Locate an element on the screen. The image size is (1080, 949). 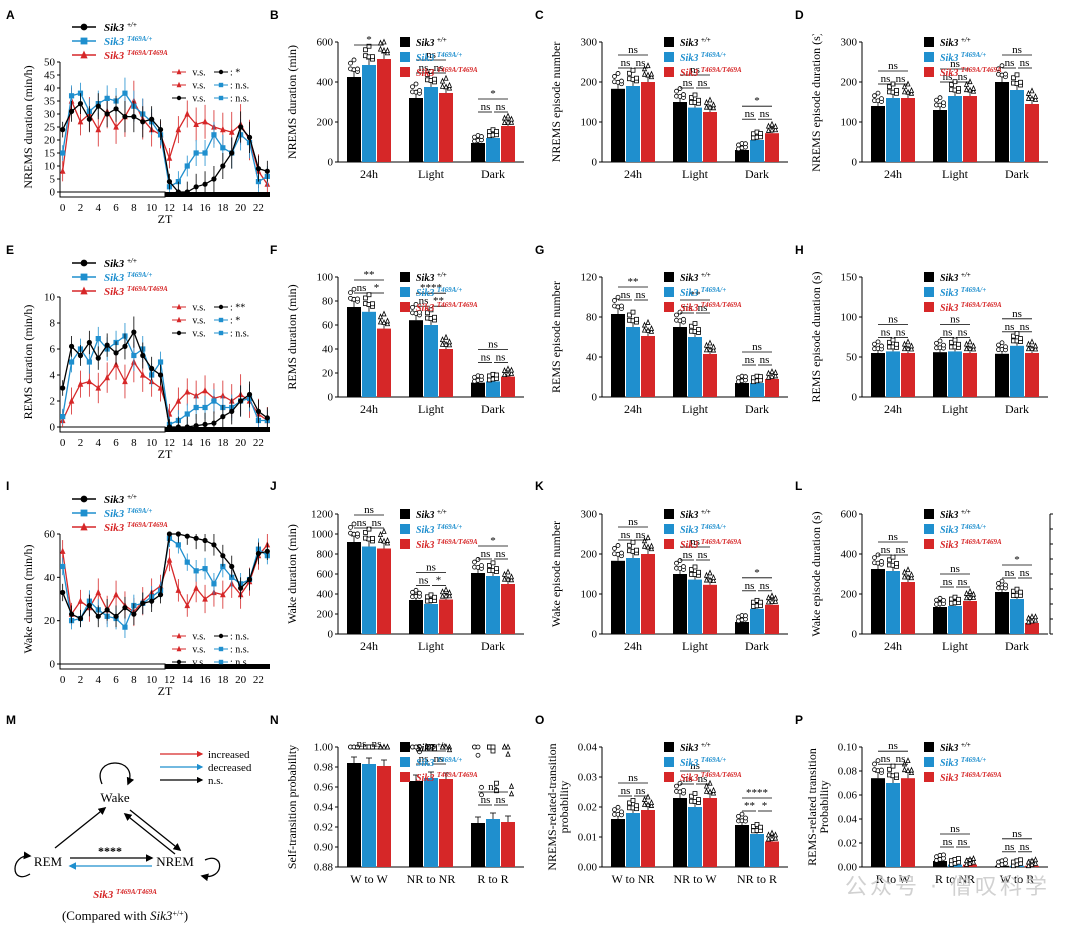
y-tick-label: 400 is located at coordinates (849, 555).